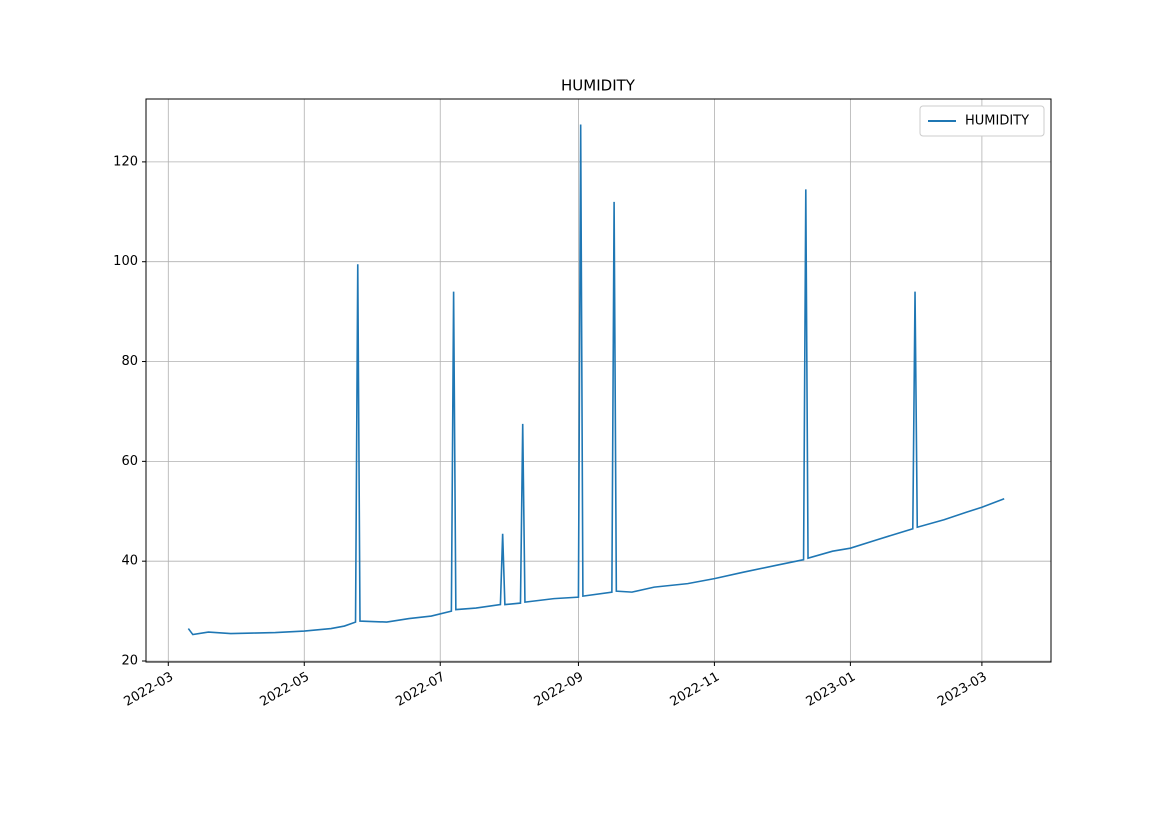  What do you see at coordinates (125, 261) in the screenshot?
I see `y-tick-label: 100` at bounding box center [125, 261].